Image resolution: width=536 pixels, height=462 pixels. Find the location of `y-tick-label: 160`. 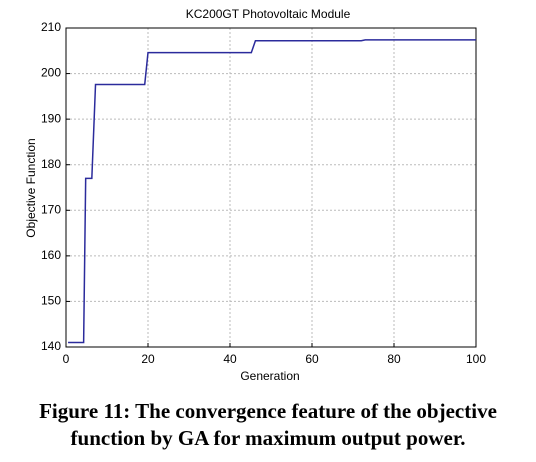

y-tick-label: 160 is located at coordinates (51, 255).